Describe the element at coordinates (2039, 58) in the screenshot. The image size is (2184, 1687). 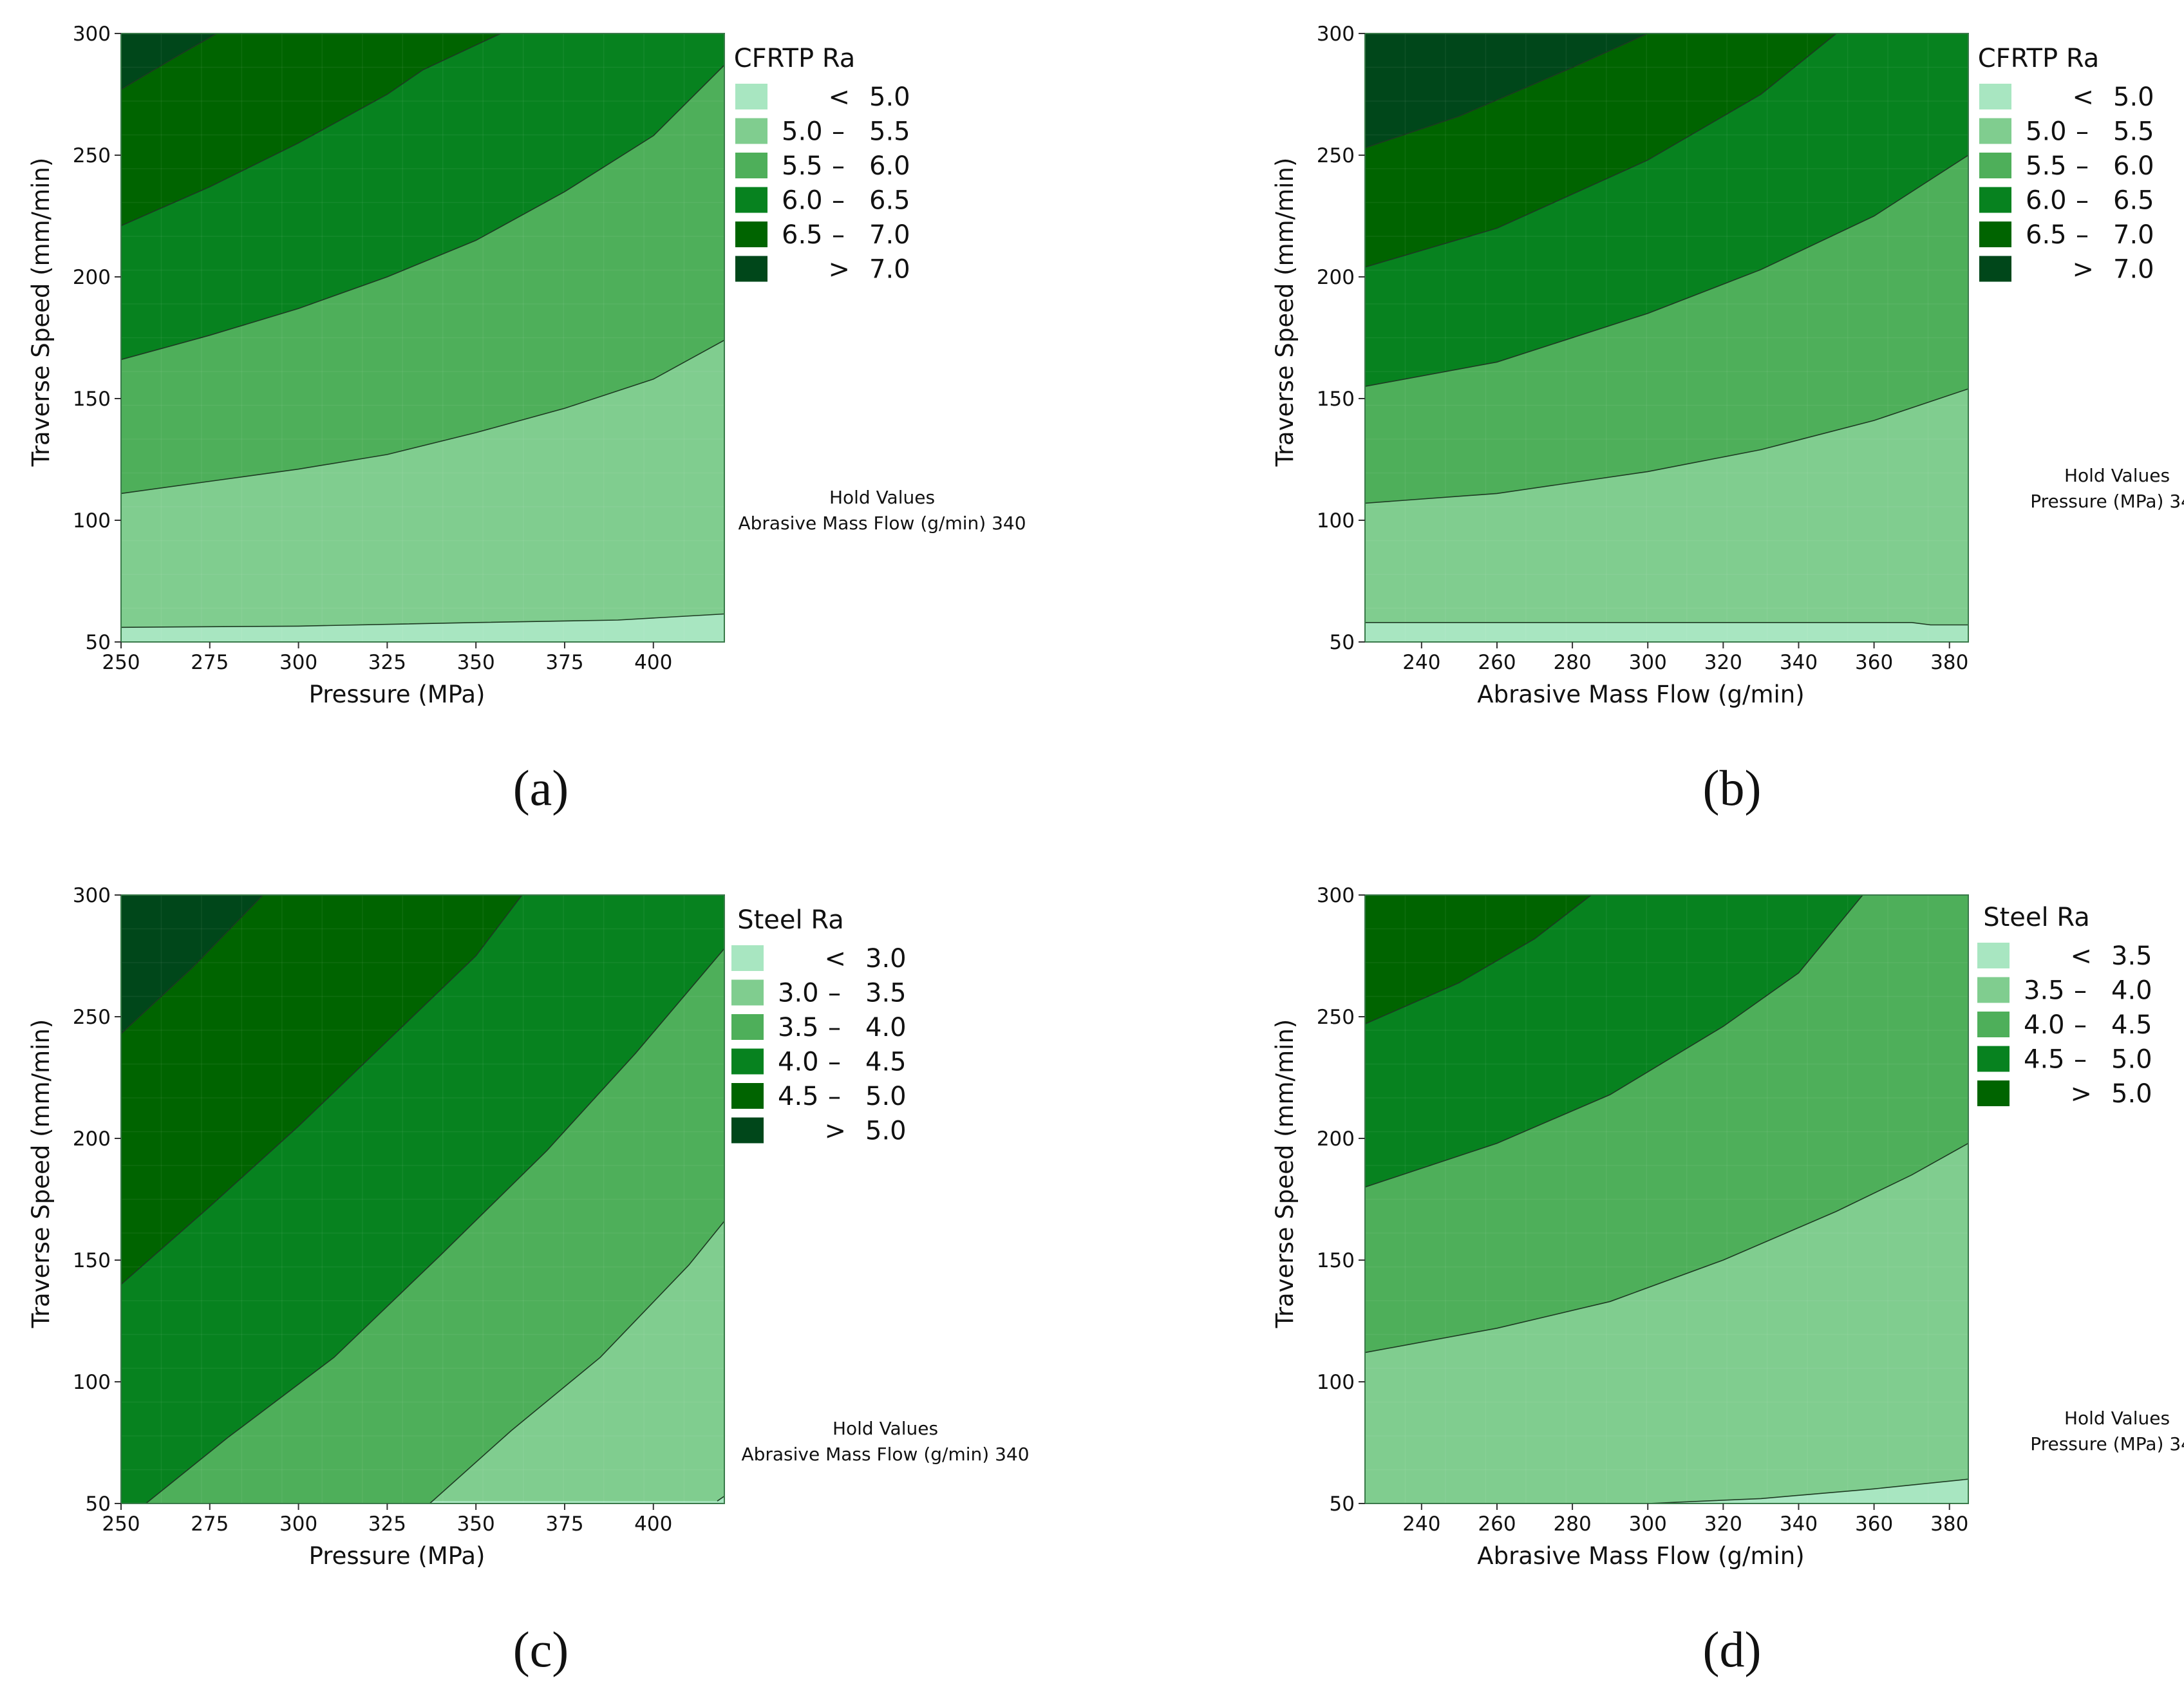
I see `legend-title: CFRTP Ra` at that location.